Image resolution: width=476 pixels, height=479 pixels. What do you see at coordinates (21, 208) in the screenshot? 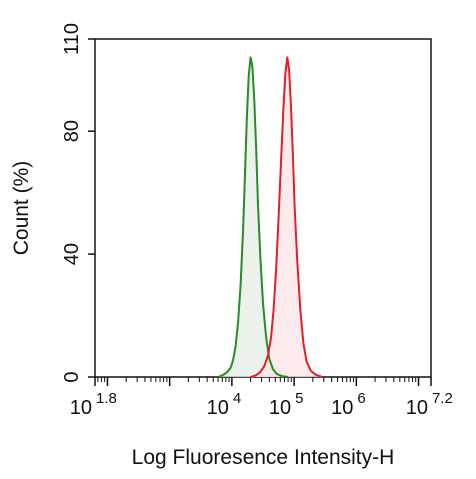
I see `y-axis-title: Count (%)` at bounding box center [21, 208].